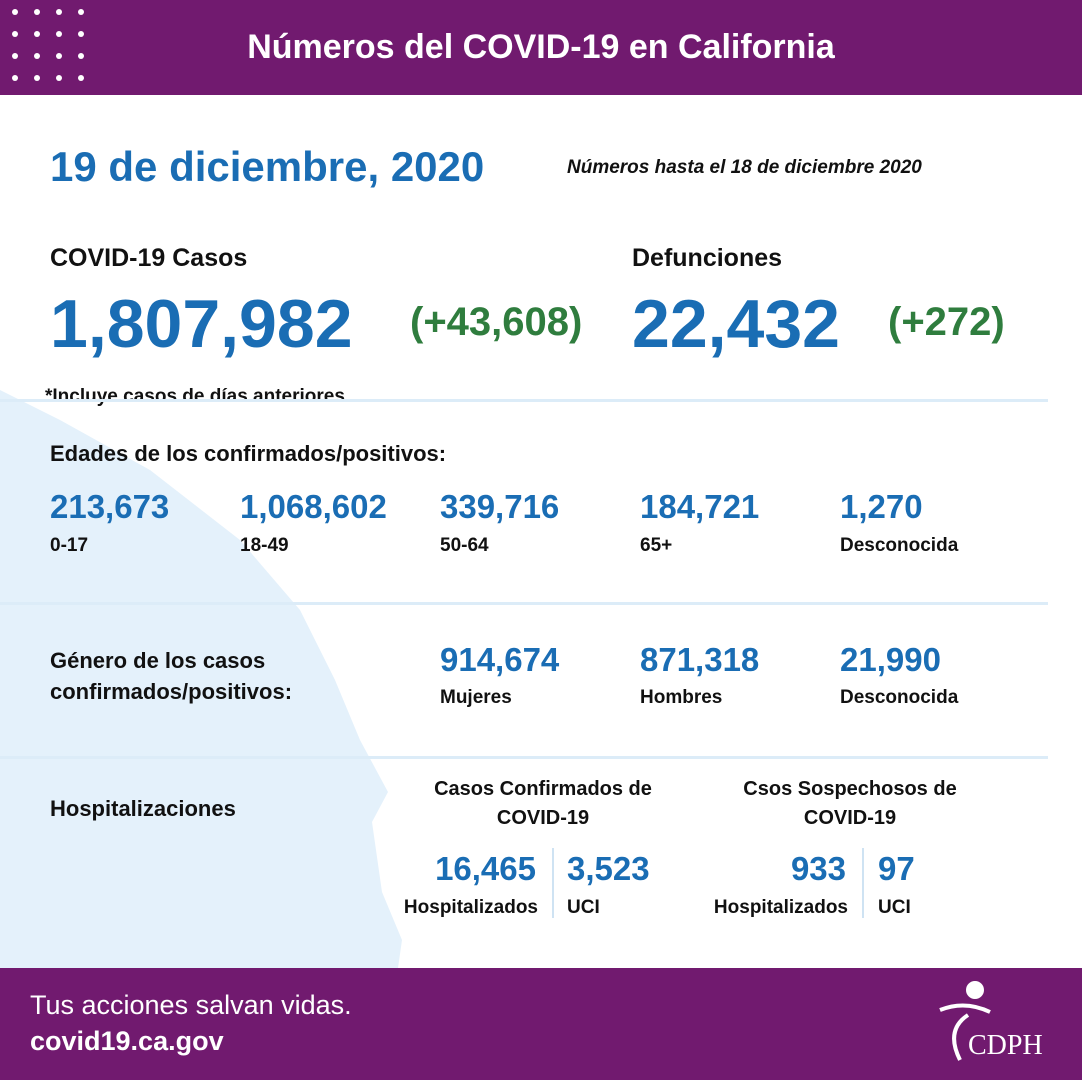  I want to click on footer-url: covid19.ca.gov, so click(127, 1041).